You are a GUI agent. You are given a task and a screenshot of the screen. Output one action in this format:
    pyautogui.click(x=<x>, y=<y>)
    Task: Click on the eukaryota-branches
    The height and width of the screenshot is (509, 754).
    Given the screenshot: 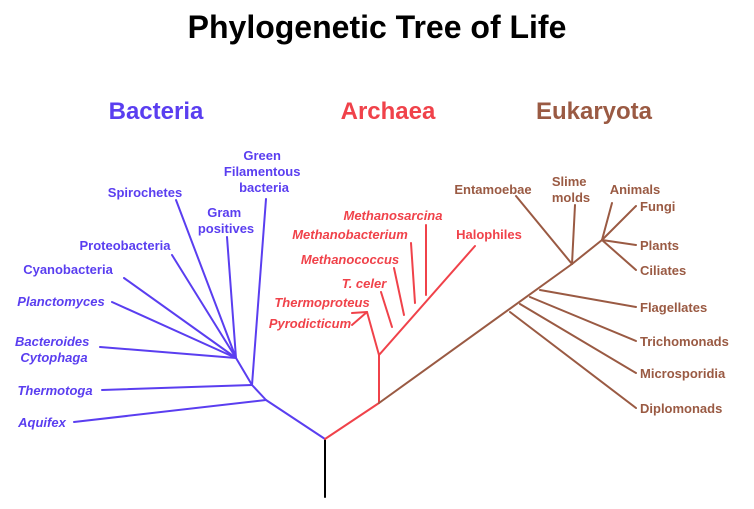 What is the action you would take?
    pyautogui.click(x=507, y=302)
    